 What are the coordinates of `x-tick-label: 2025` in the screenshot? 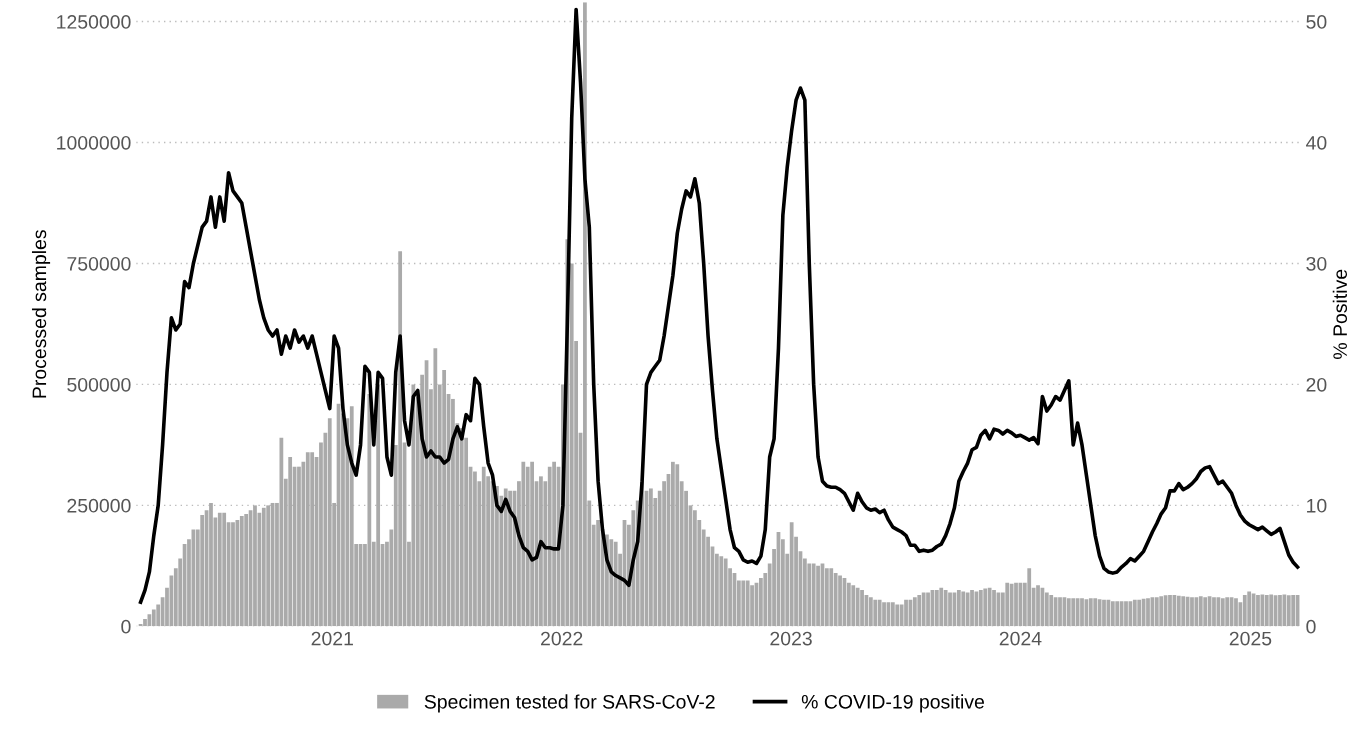 It's located at (1250, 638).